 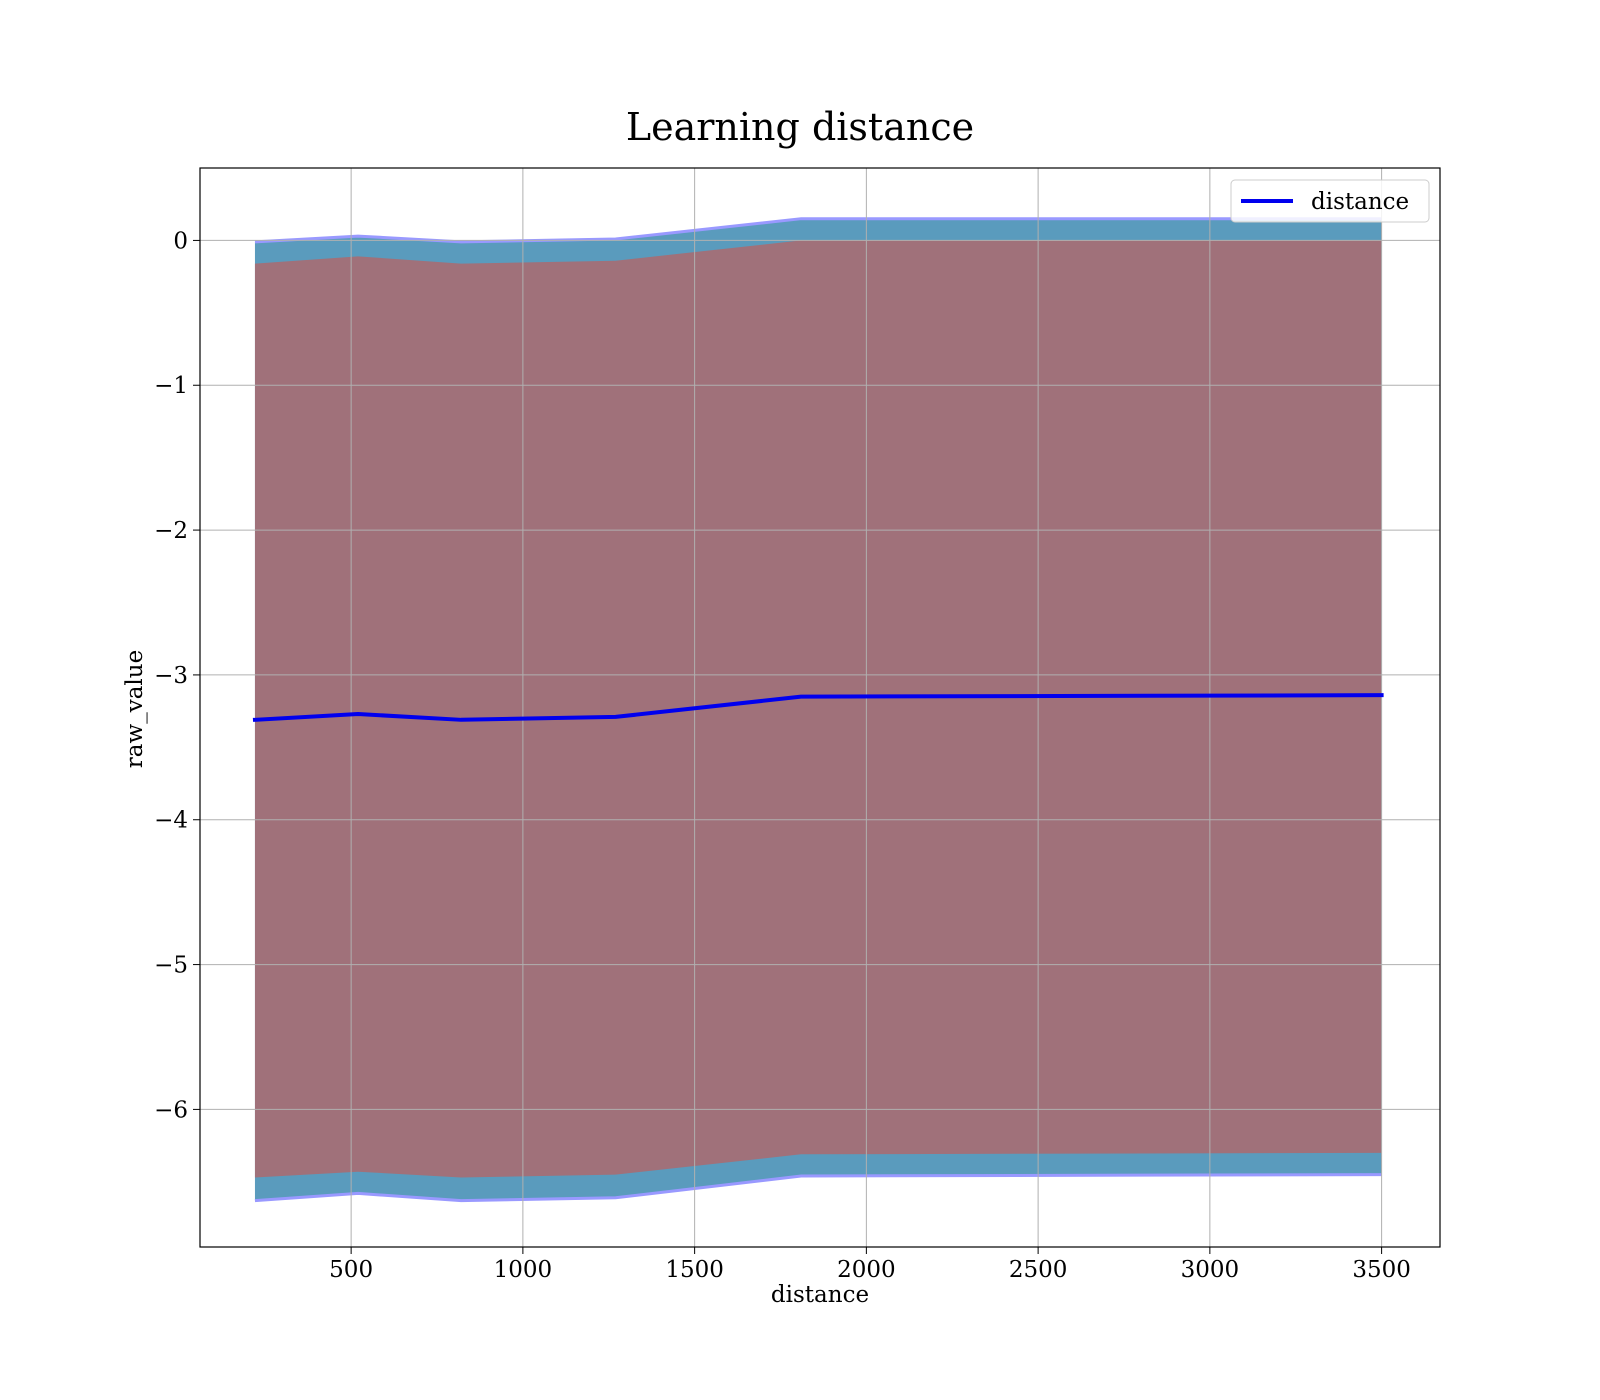 I want to click on x-tick-label-2000: 2000, so click(x=866, y=1270).